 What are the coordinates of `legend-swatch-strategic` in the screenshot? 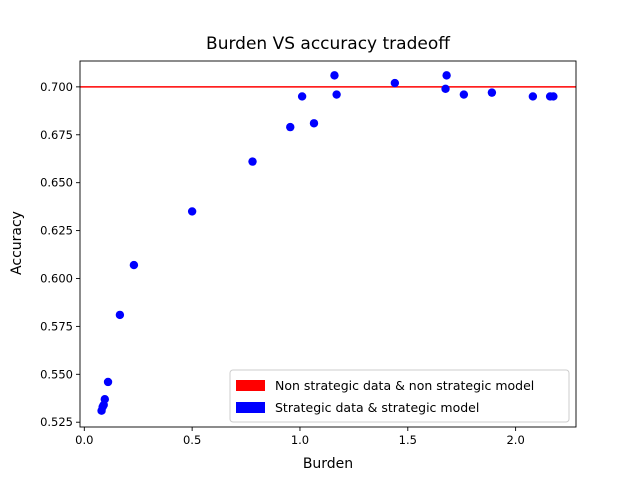 It's located at (250, 407).